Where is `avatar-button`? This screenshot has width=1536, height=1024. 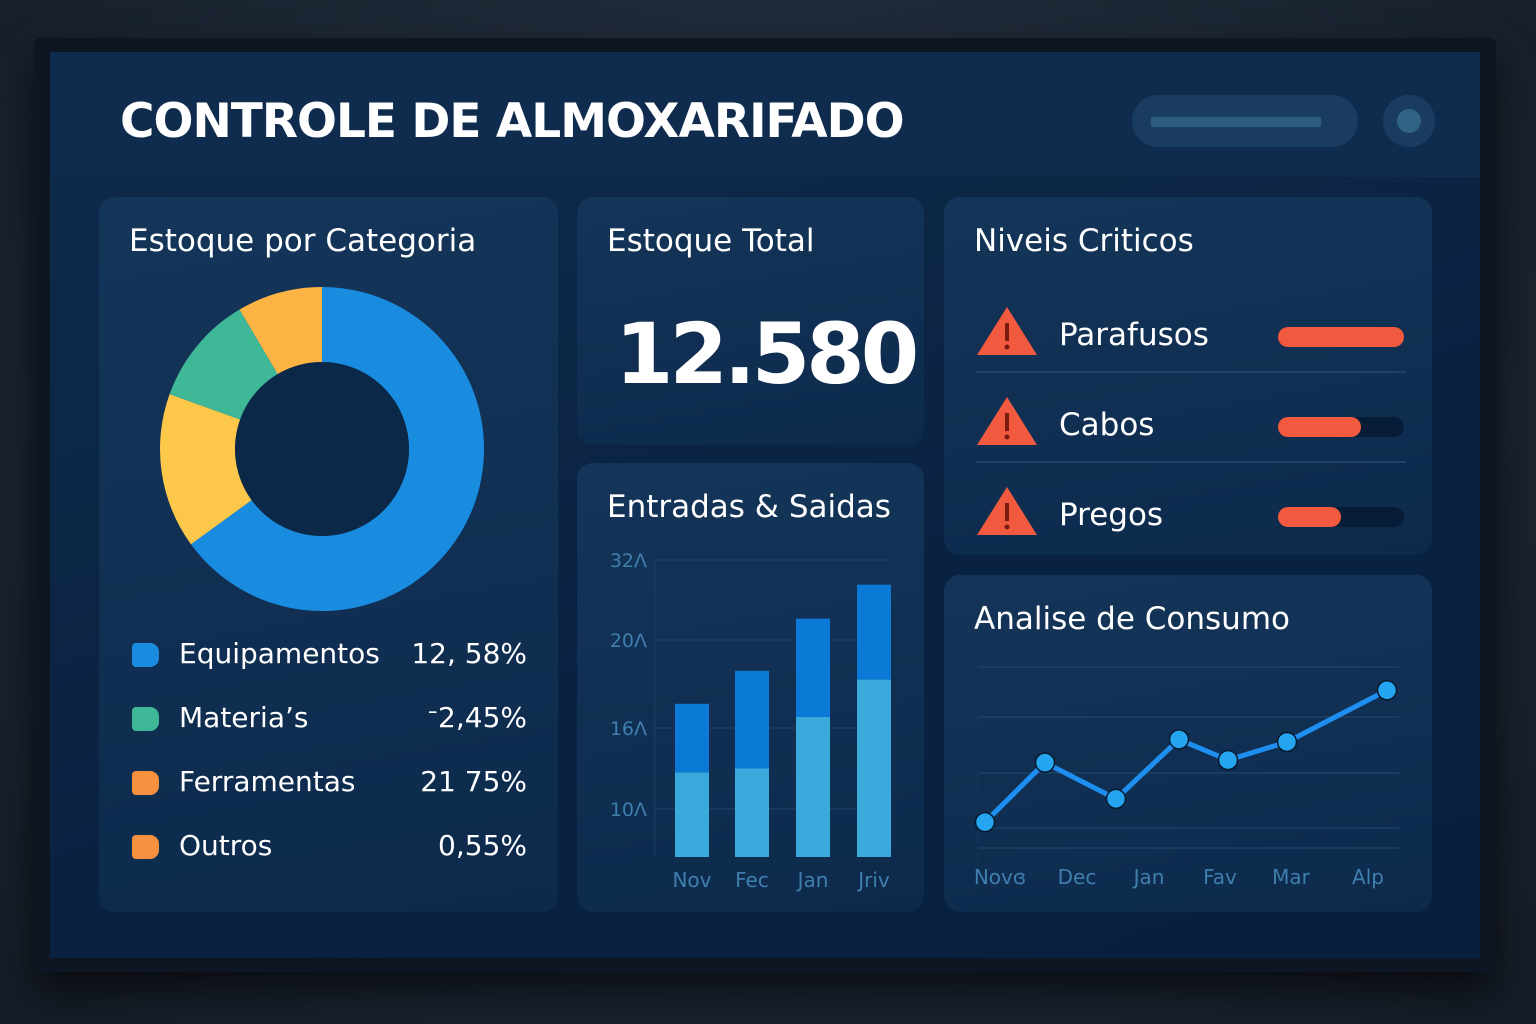 avatar-button is located at coordinates (1409, 121).